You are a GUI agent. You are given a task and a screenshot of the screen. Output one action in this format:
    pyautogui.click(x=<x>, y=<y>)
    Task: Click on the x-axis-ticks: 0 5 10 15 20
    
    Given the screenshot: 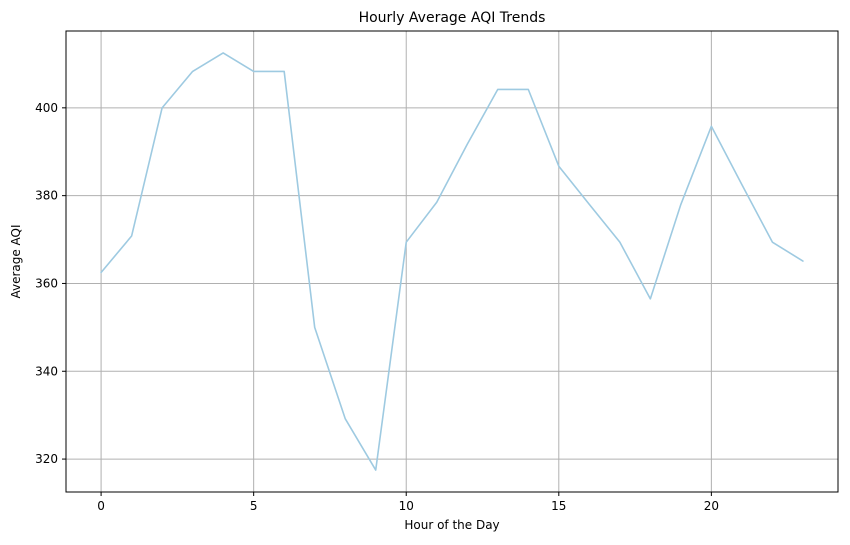 What is the action you would take?
    pyautogui.click(x=408, y=502)
    